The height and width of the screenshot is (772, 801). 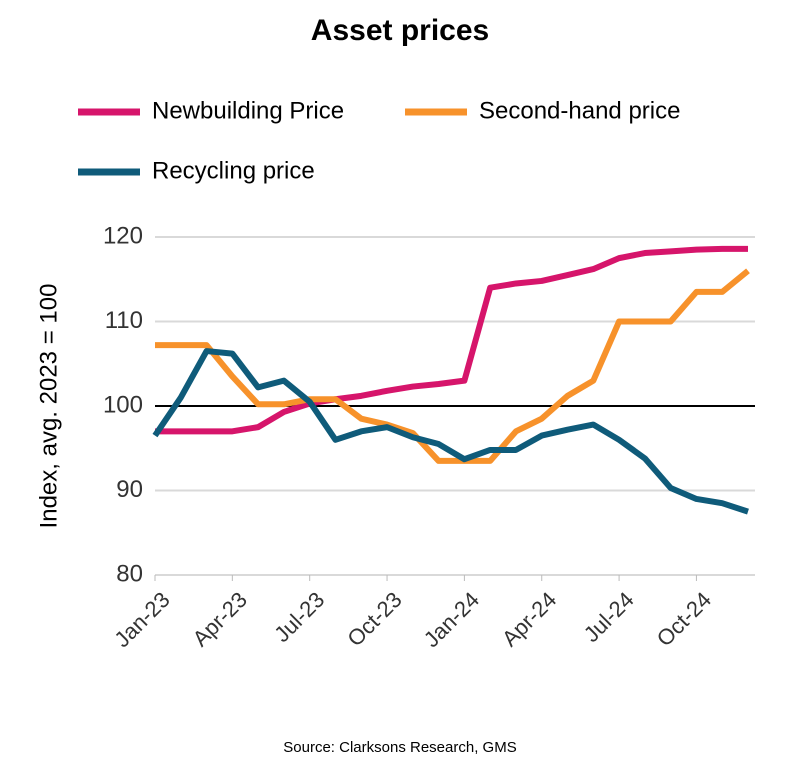 I want to click on x-tick-label: Oct-23, so click(x=374, y=619).